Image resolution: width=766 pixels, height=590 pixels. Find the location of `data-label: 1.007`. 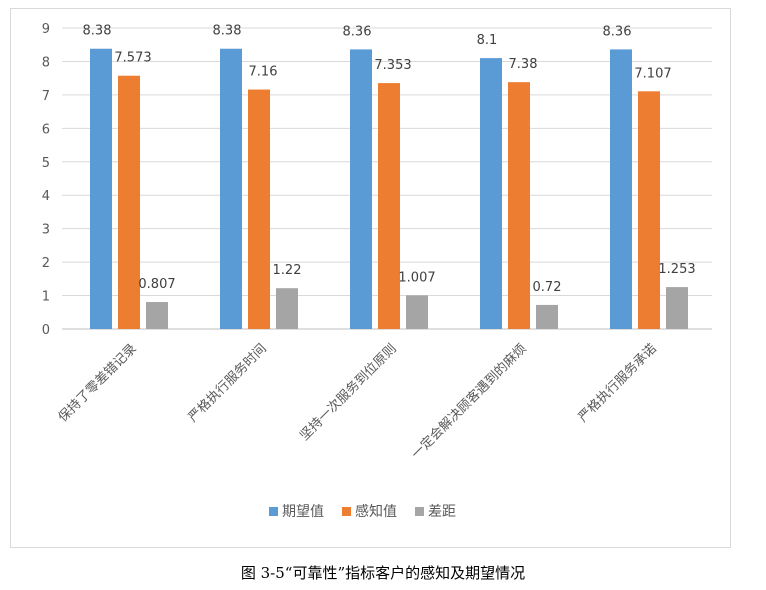

data-label: 1.007 is located at coordinates (416, 277).